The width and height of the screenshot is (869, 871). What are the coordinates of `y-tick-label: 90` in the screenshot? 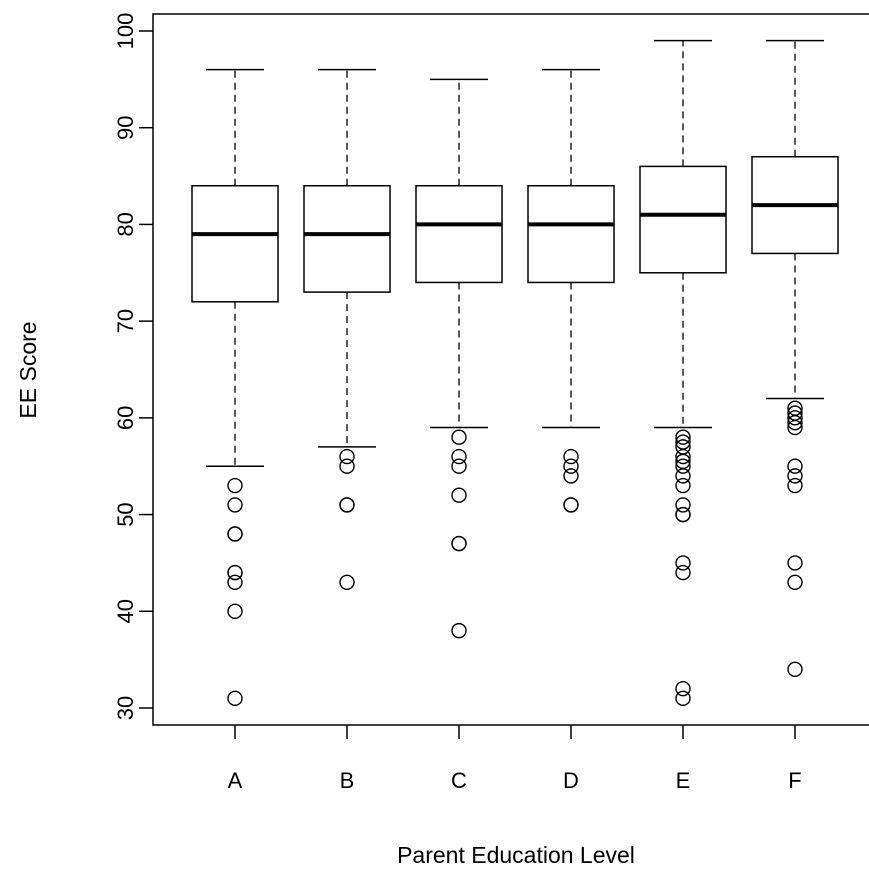 It's located at (125, 127).